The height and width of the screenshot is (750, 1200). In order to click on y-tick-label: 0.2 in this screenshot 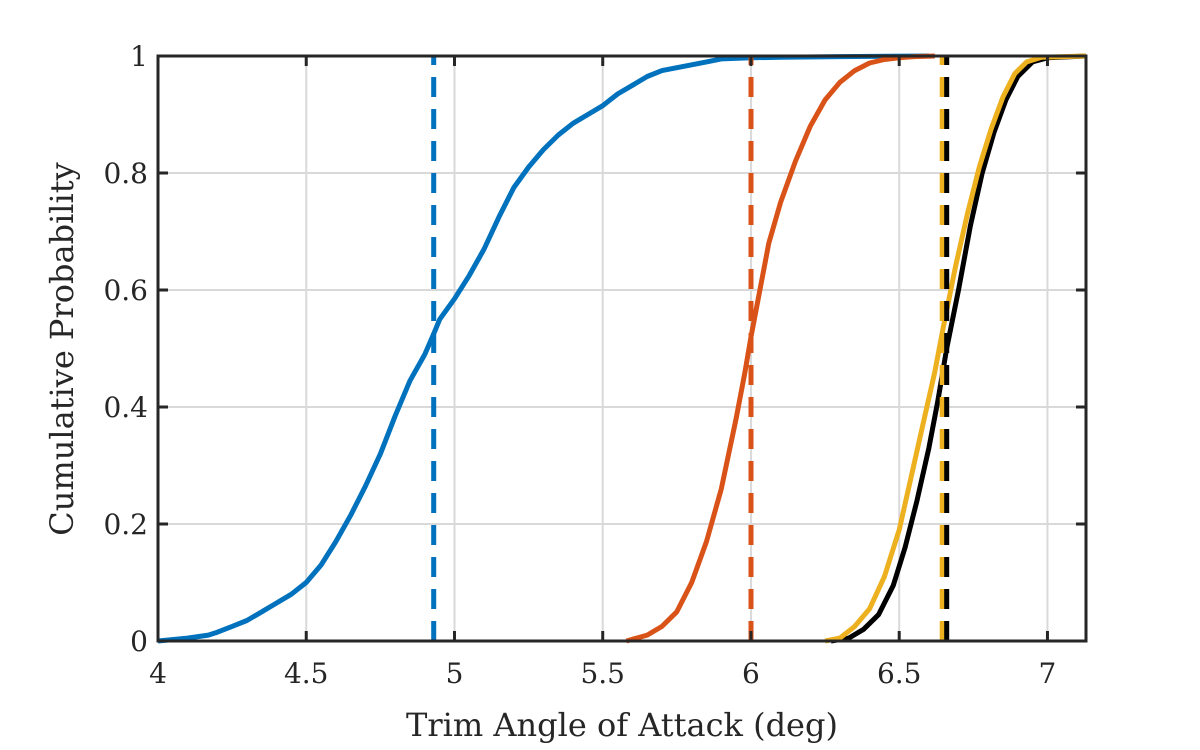, I will do `click(125, 524)`.